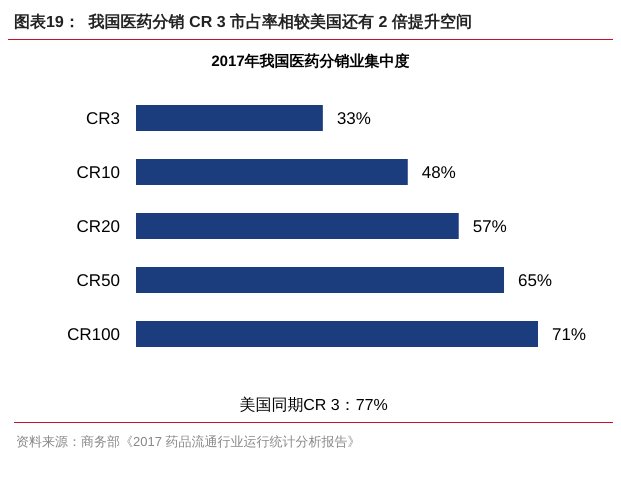  Describe the element at coordinates (188, 442) in the screenshot. I see `text: 资料来源：商务部《2017 药品流通行业运行统计分析报告》` at that location.